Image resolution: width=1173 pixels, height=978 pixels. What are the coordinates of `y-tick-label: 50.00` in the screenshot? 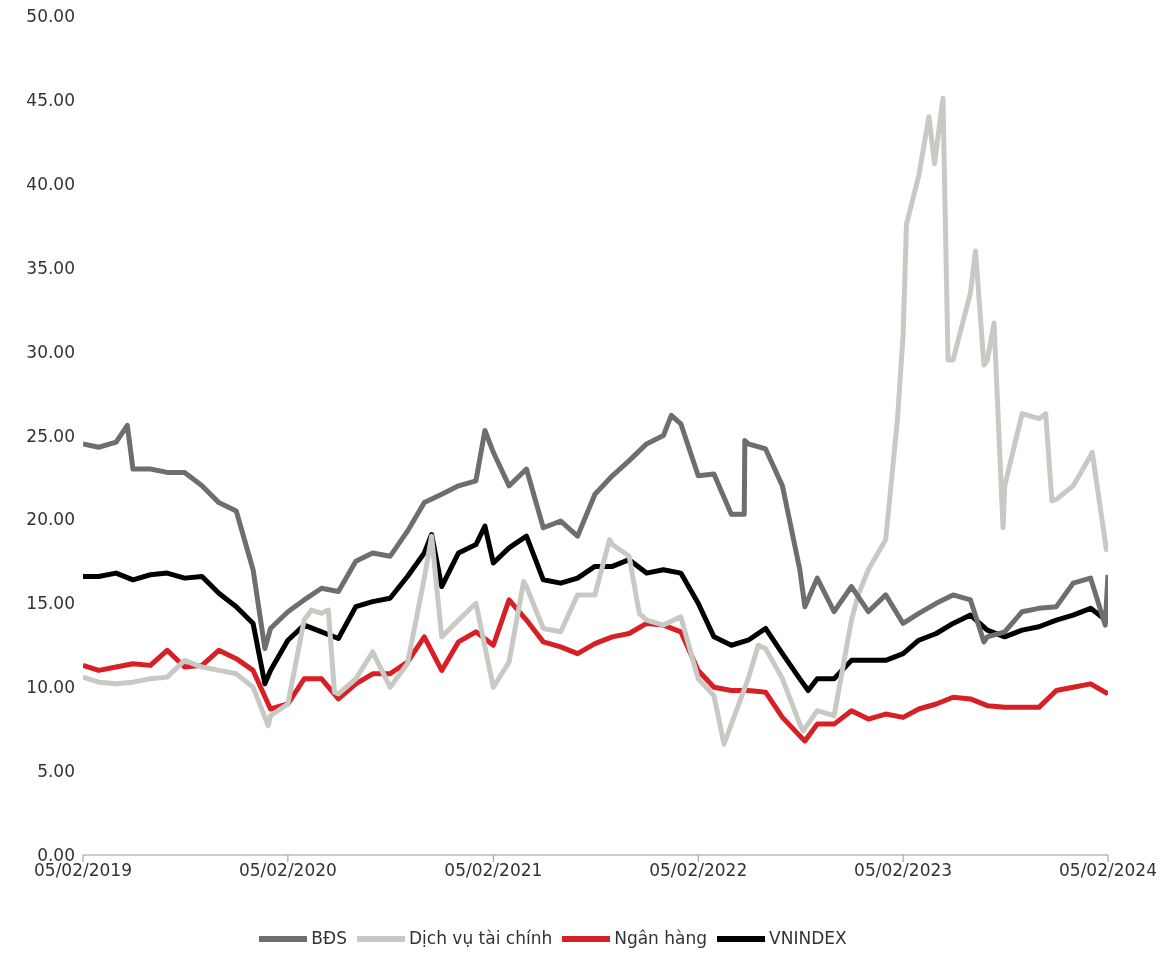 It's located at (50, 16).